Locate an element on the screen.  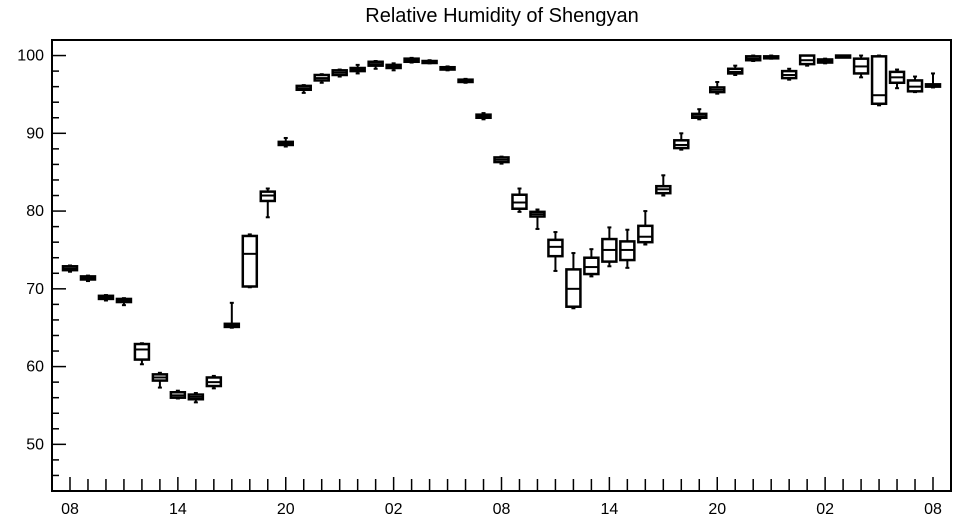
y-tick-label: 50 is located at coordinates (35, 444).